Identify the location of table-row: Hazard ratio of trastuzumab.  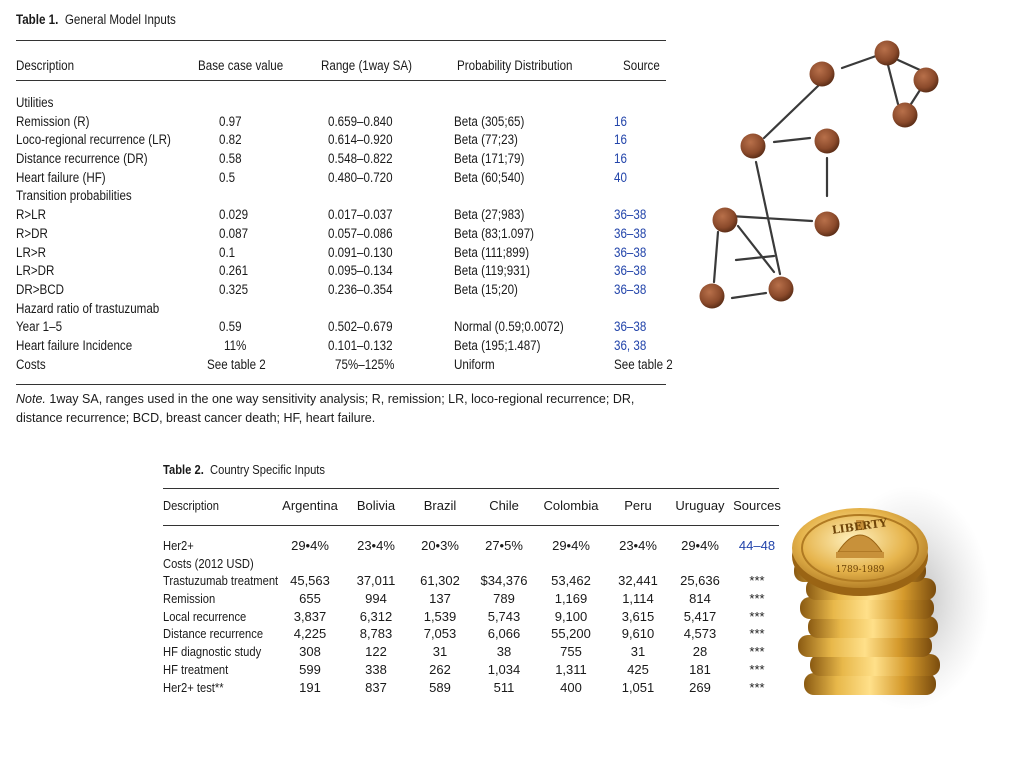
(88, 308).